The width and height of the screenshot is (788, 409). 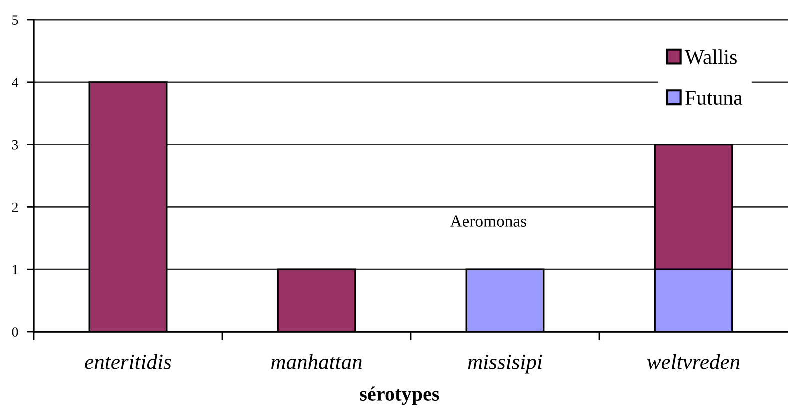 I want to click on x-tick-label: manhattan, so click(x=316, y=362).